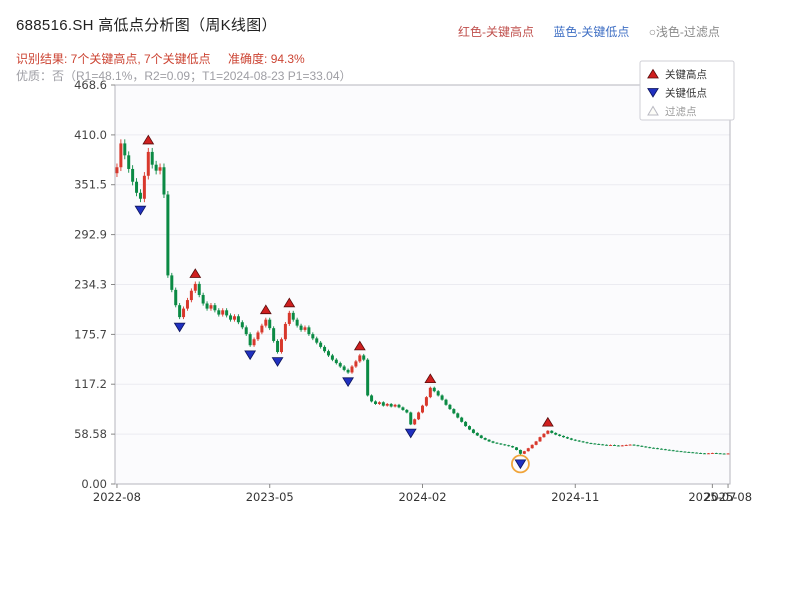 Image resolution: width=800 pixels, height=600 pixels. What do you see at coordinates (686, 93) in the screenshot?
I see `legend-item-label: 关键低点` at bounding box center [686, 93].